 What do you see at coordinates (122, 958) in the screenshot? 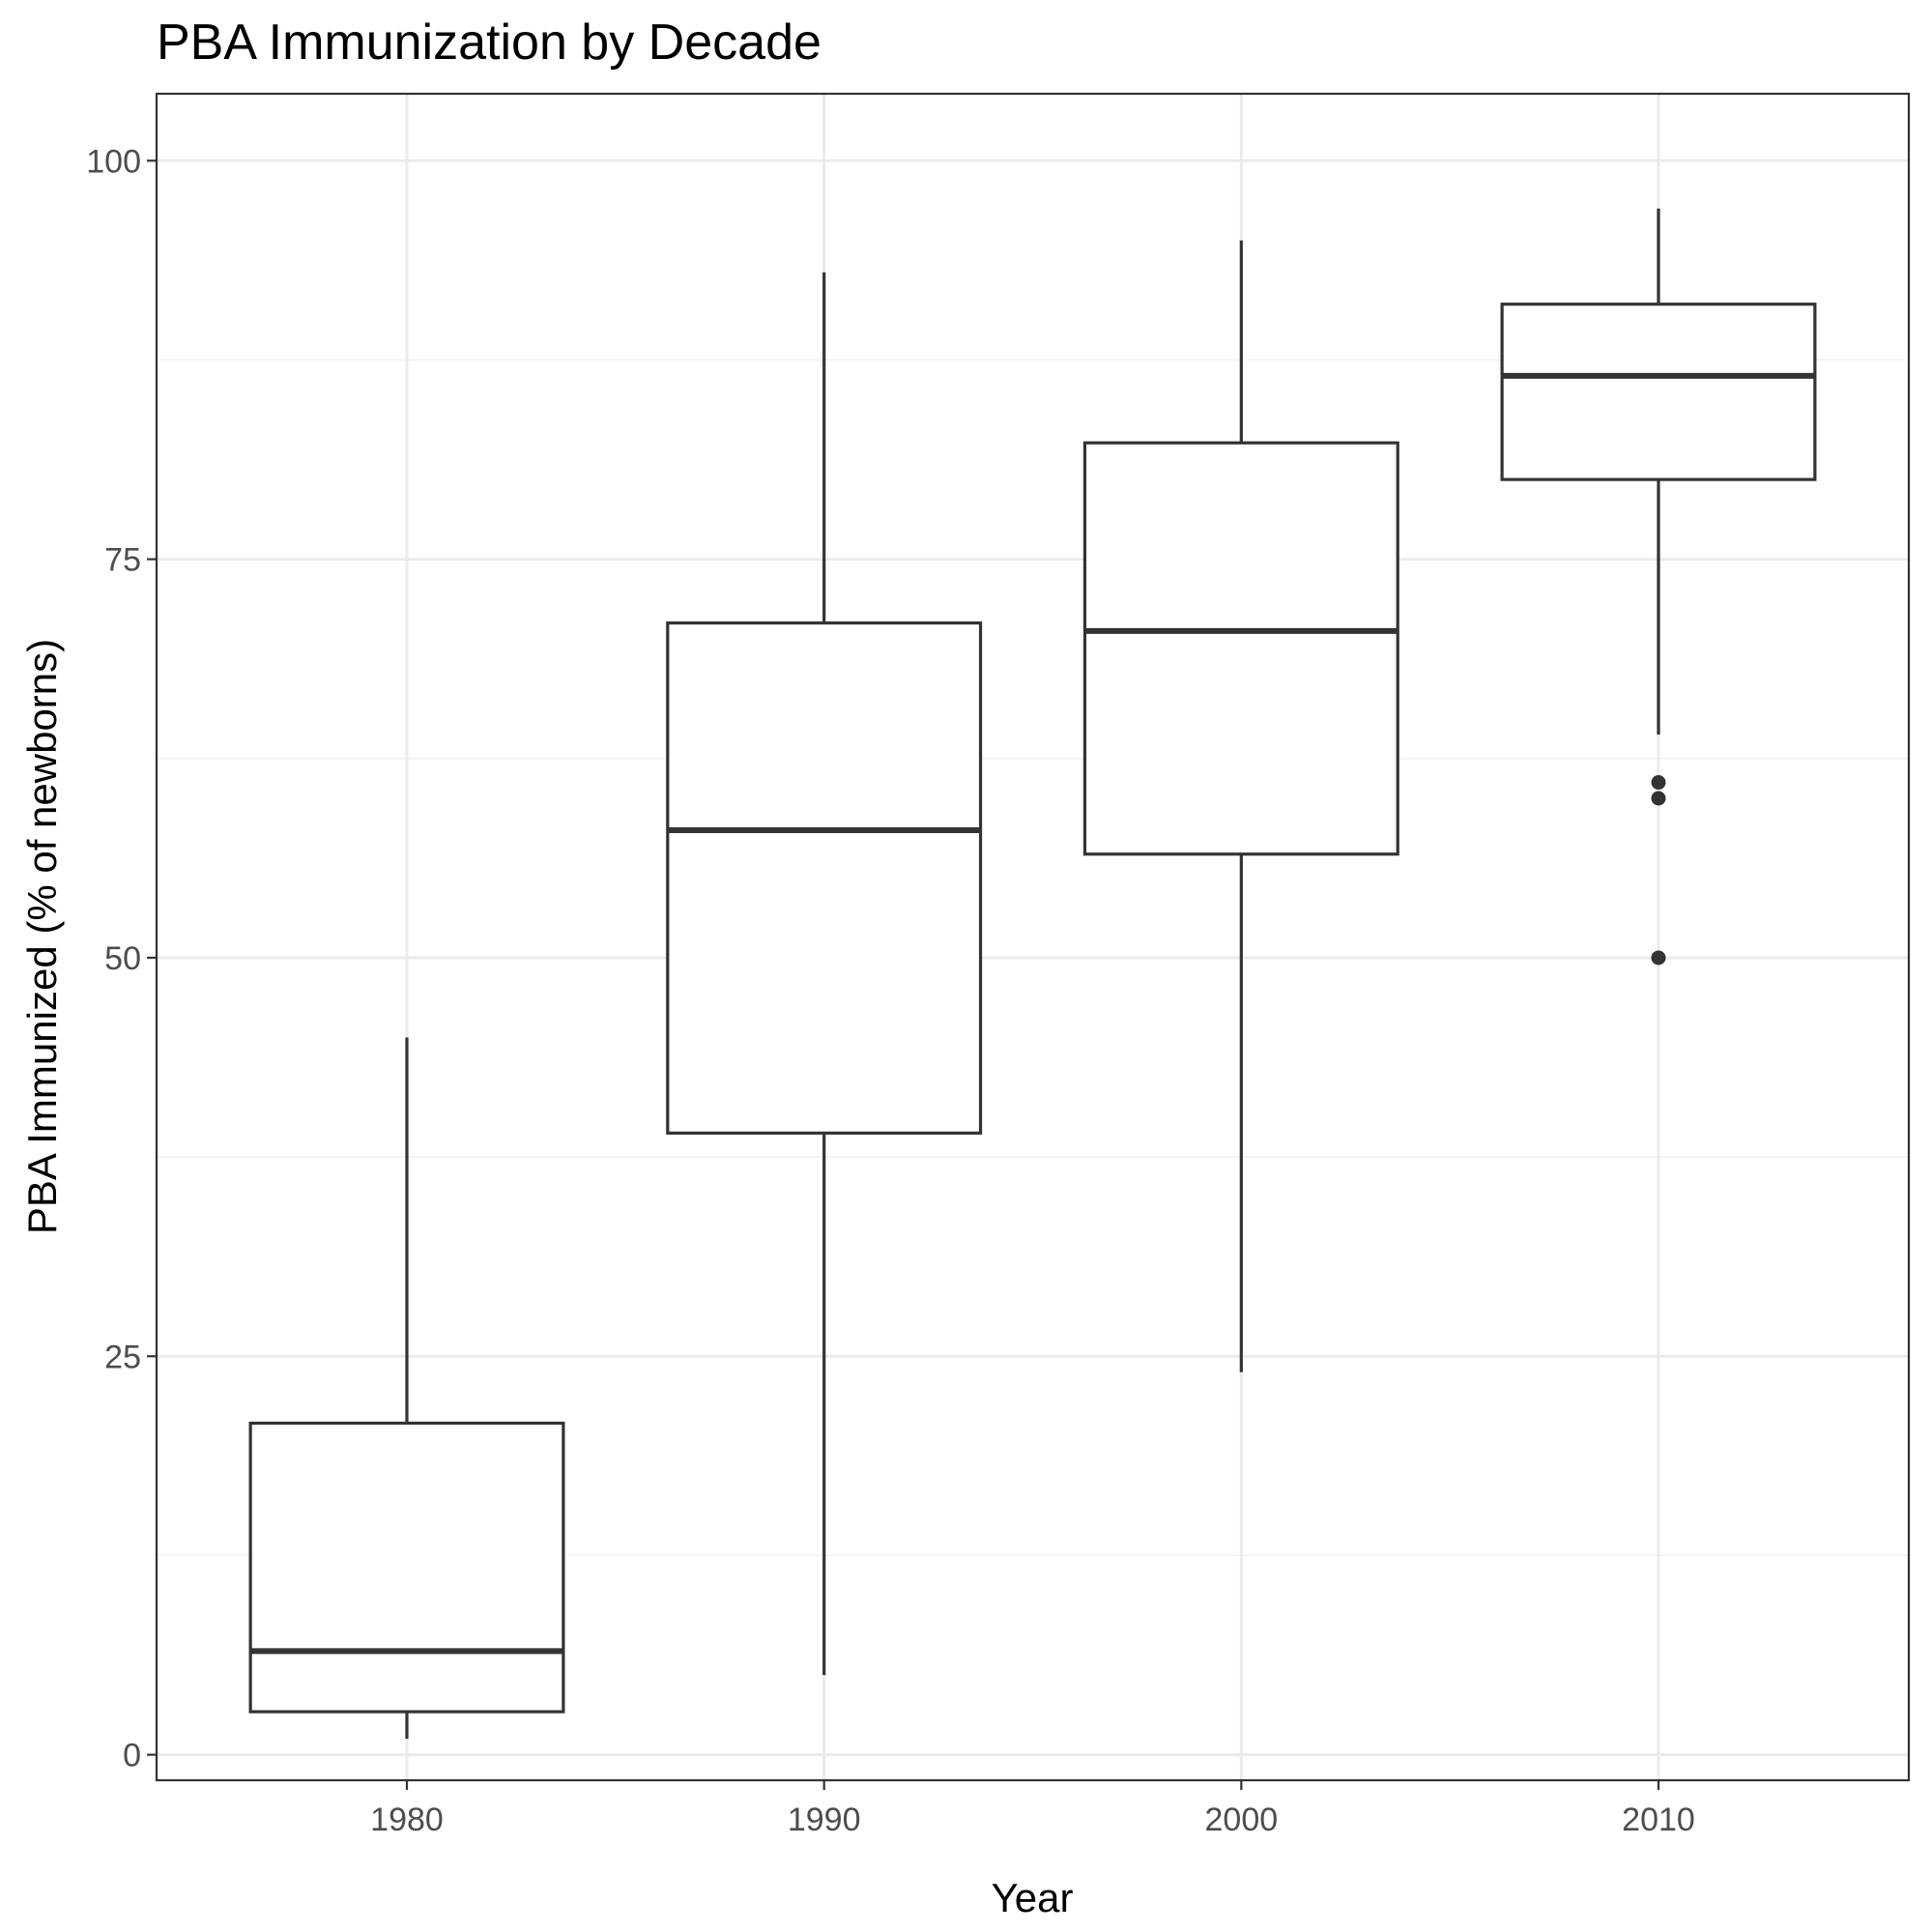
I see `y-tick-label: 50` at bounding box center [122, 958].